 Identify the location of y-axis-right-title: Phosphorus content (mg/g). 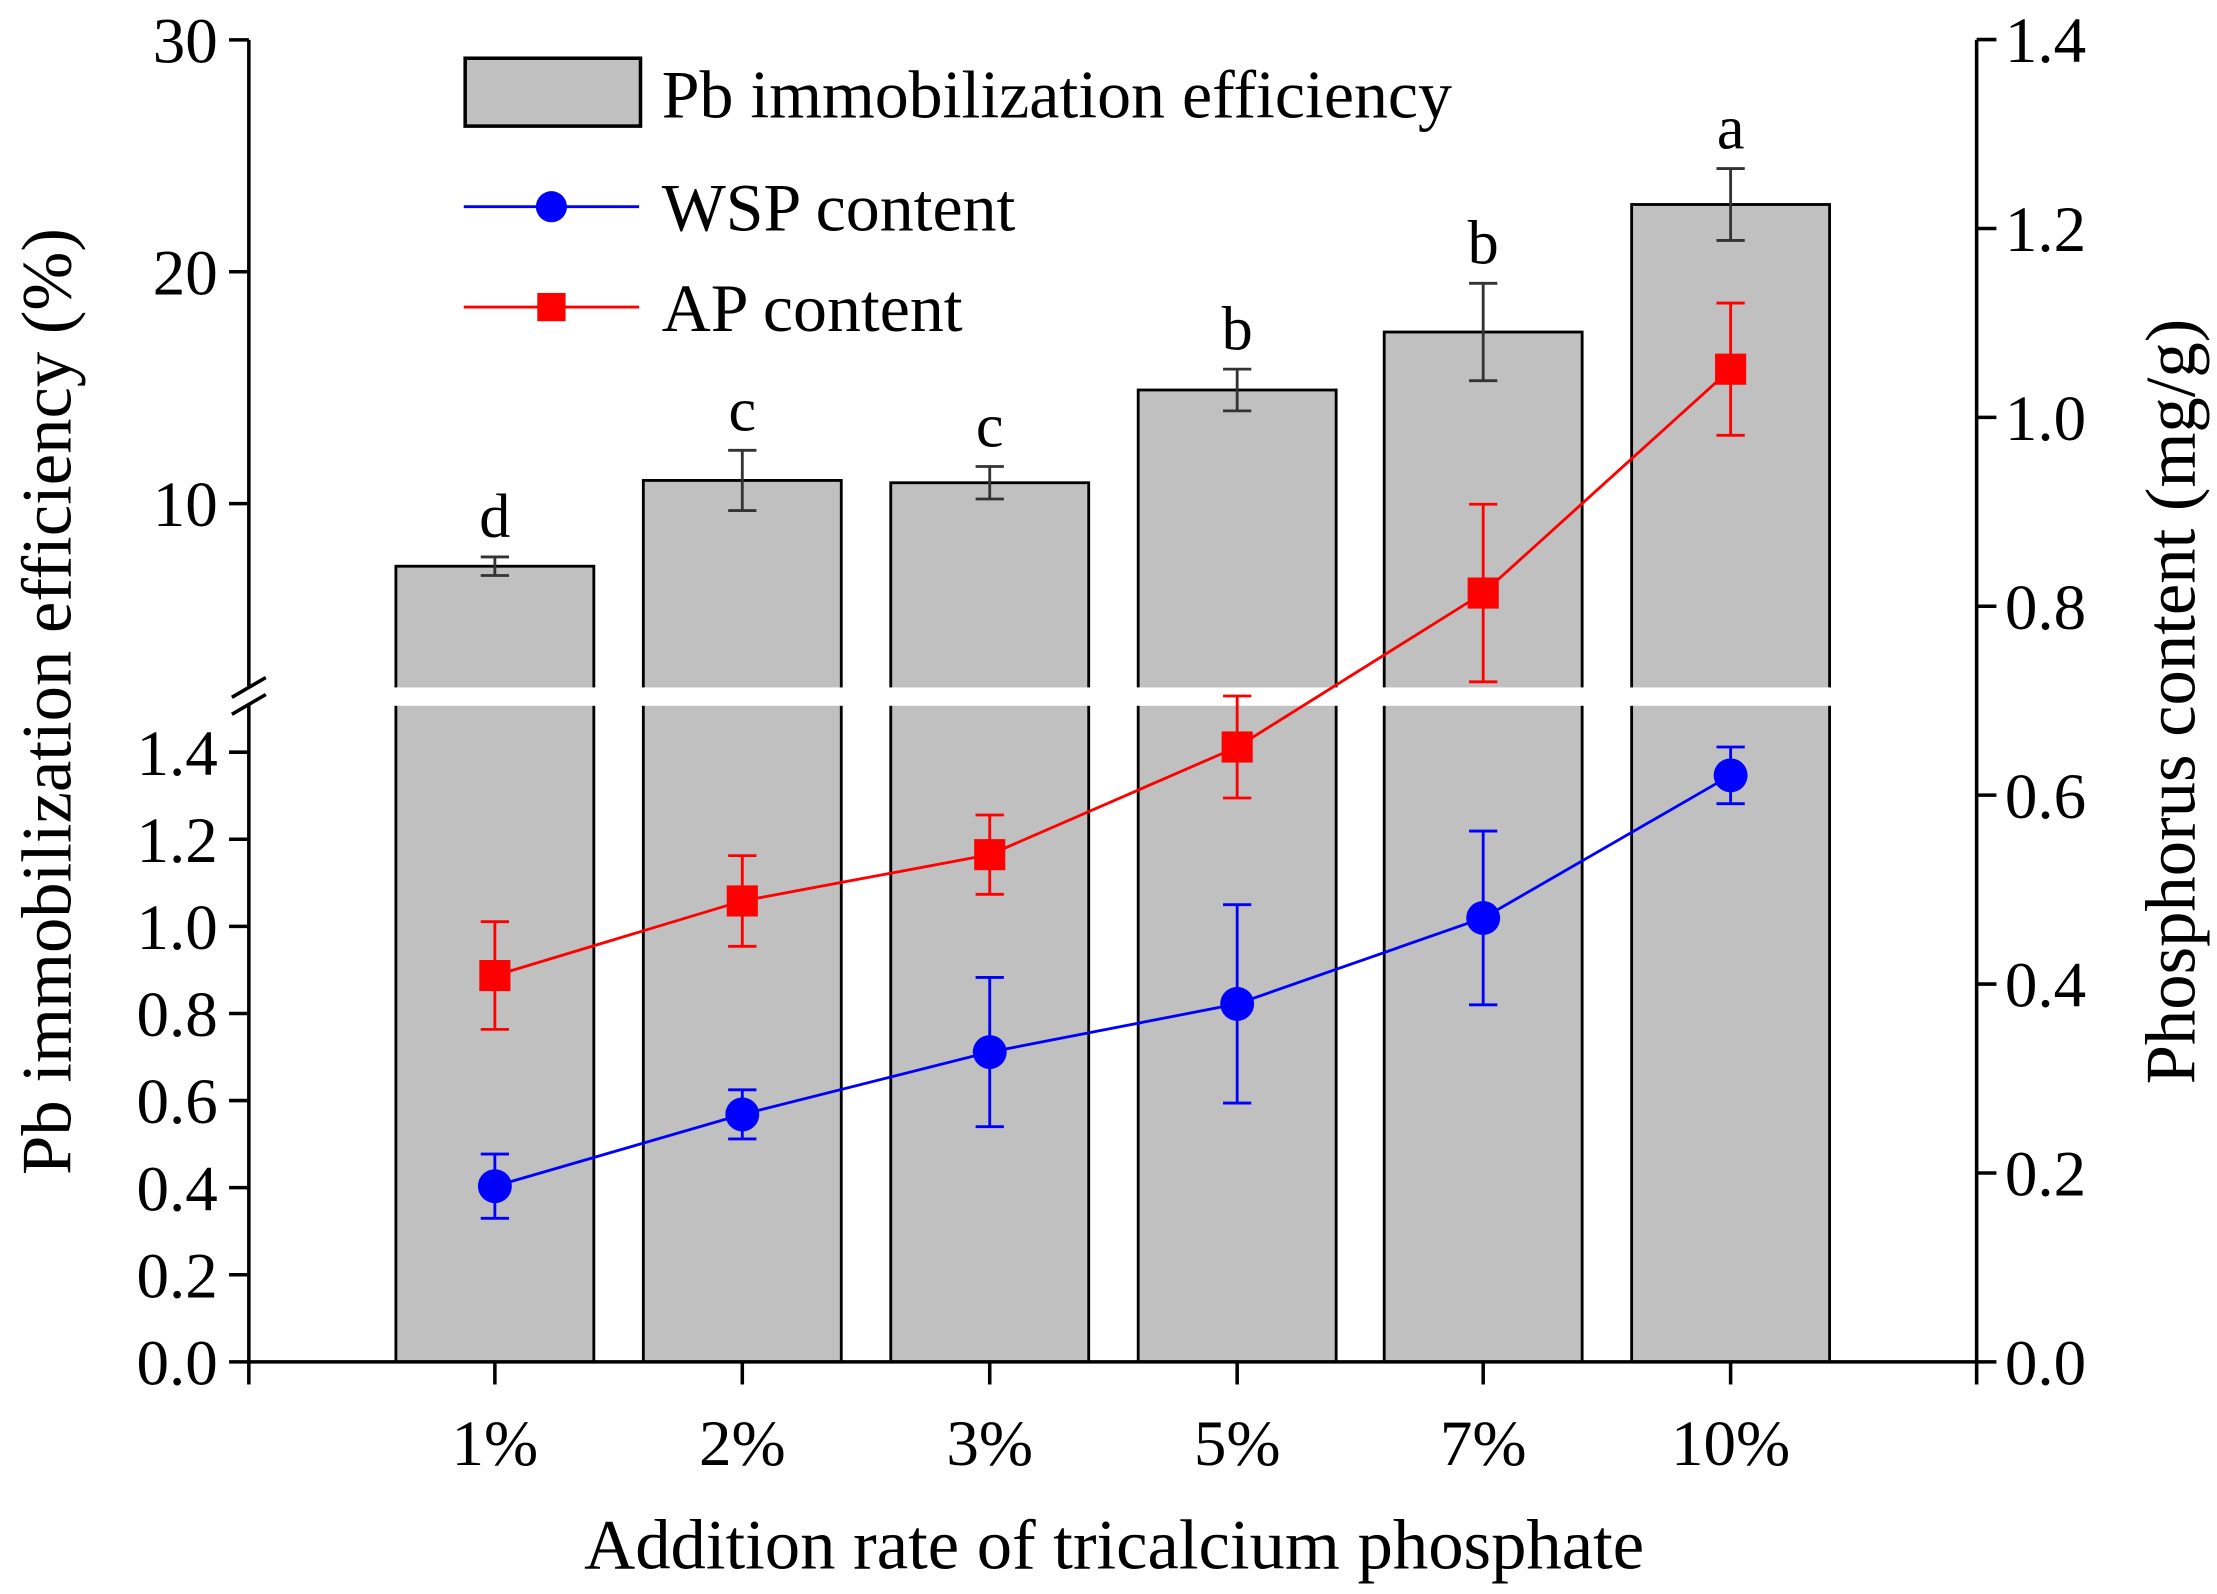
(2171, 702).